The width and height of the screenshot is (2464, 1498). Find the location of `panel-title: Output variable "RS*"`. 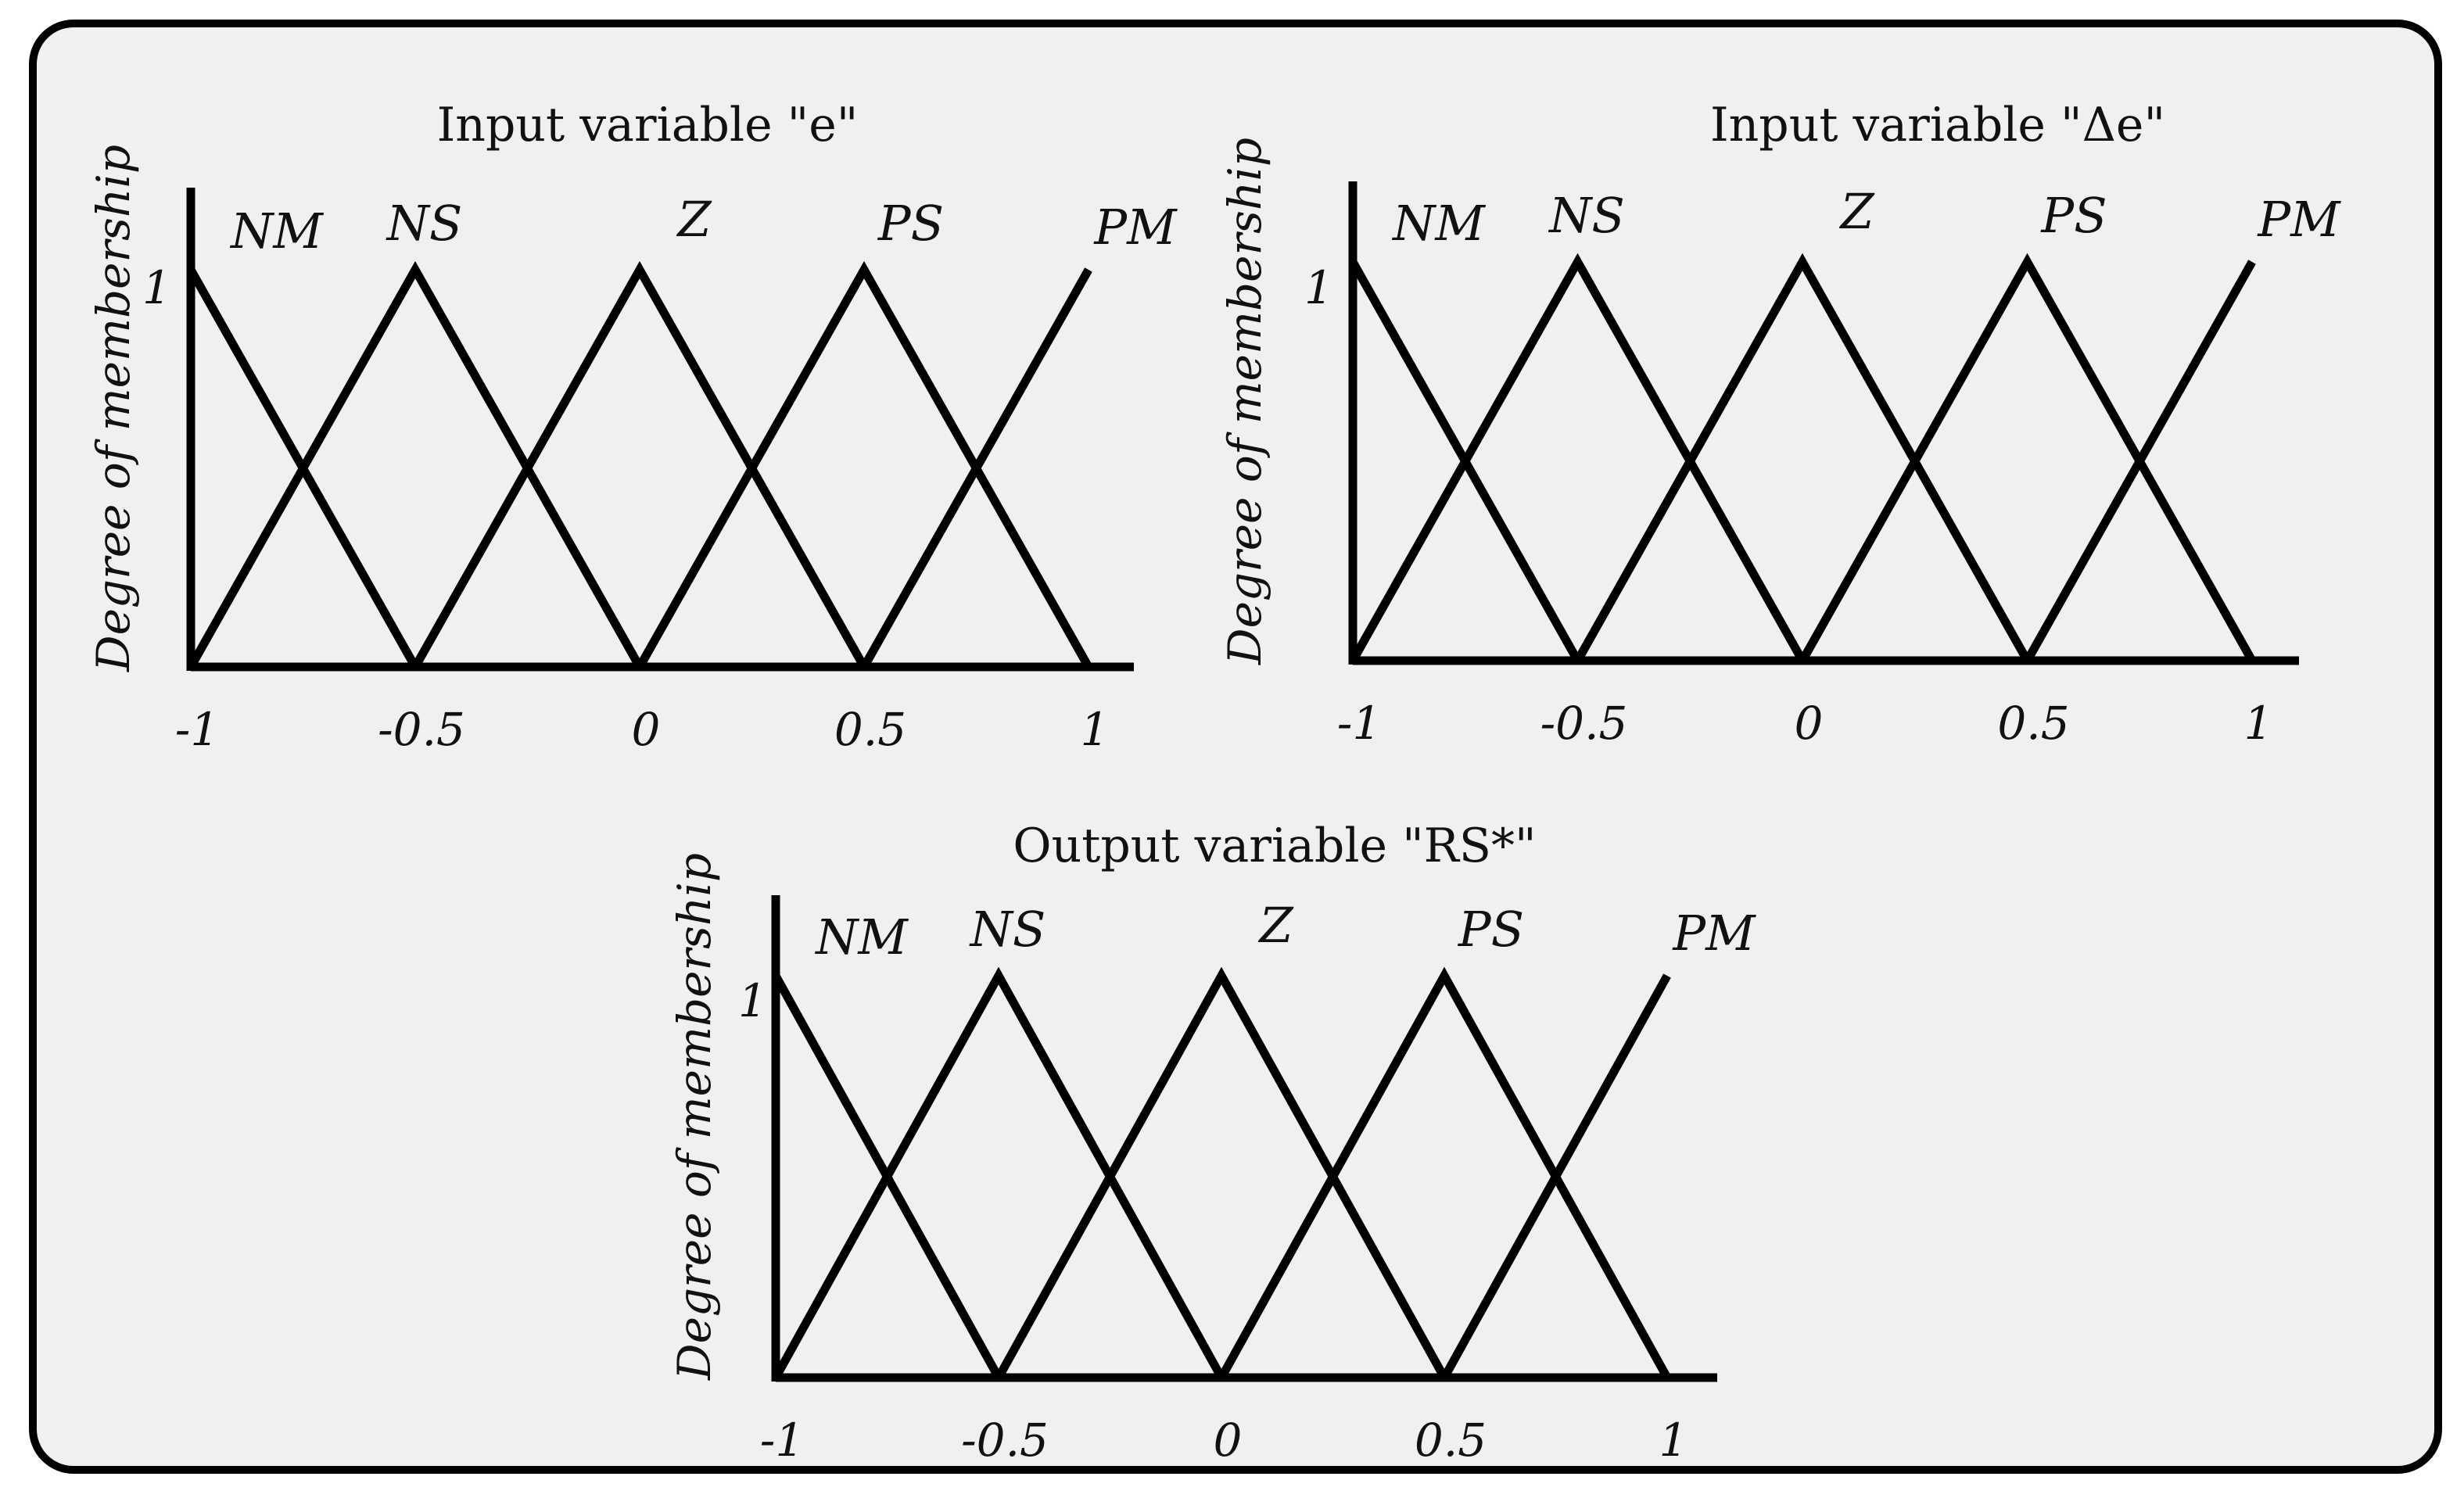

panel-title: Output variable "RS*" is located at coordinates (1274, 846).